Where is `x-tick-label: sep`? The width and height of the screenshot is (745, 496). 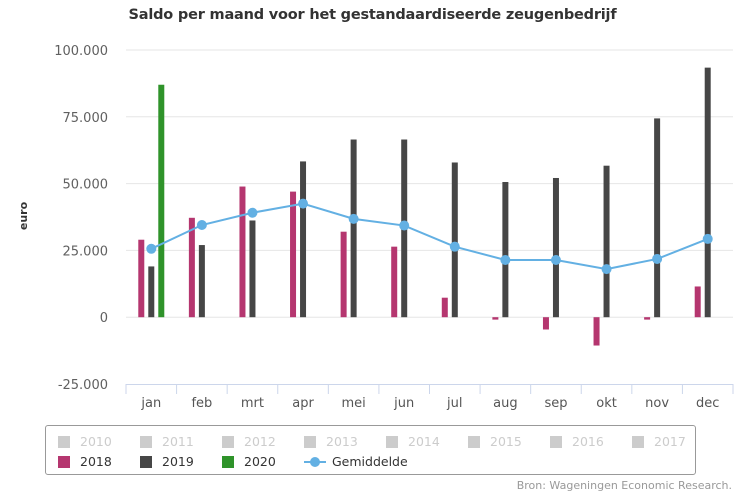 x-tick-label: sep is located at coordinates (555, 403).